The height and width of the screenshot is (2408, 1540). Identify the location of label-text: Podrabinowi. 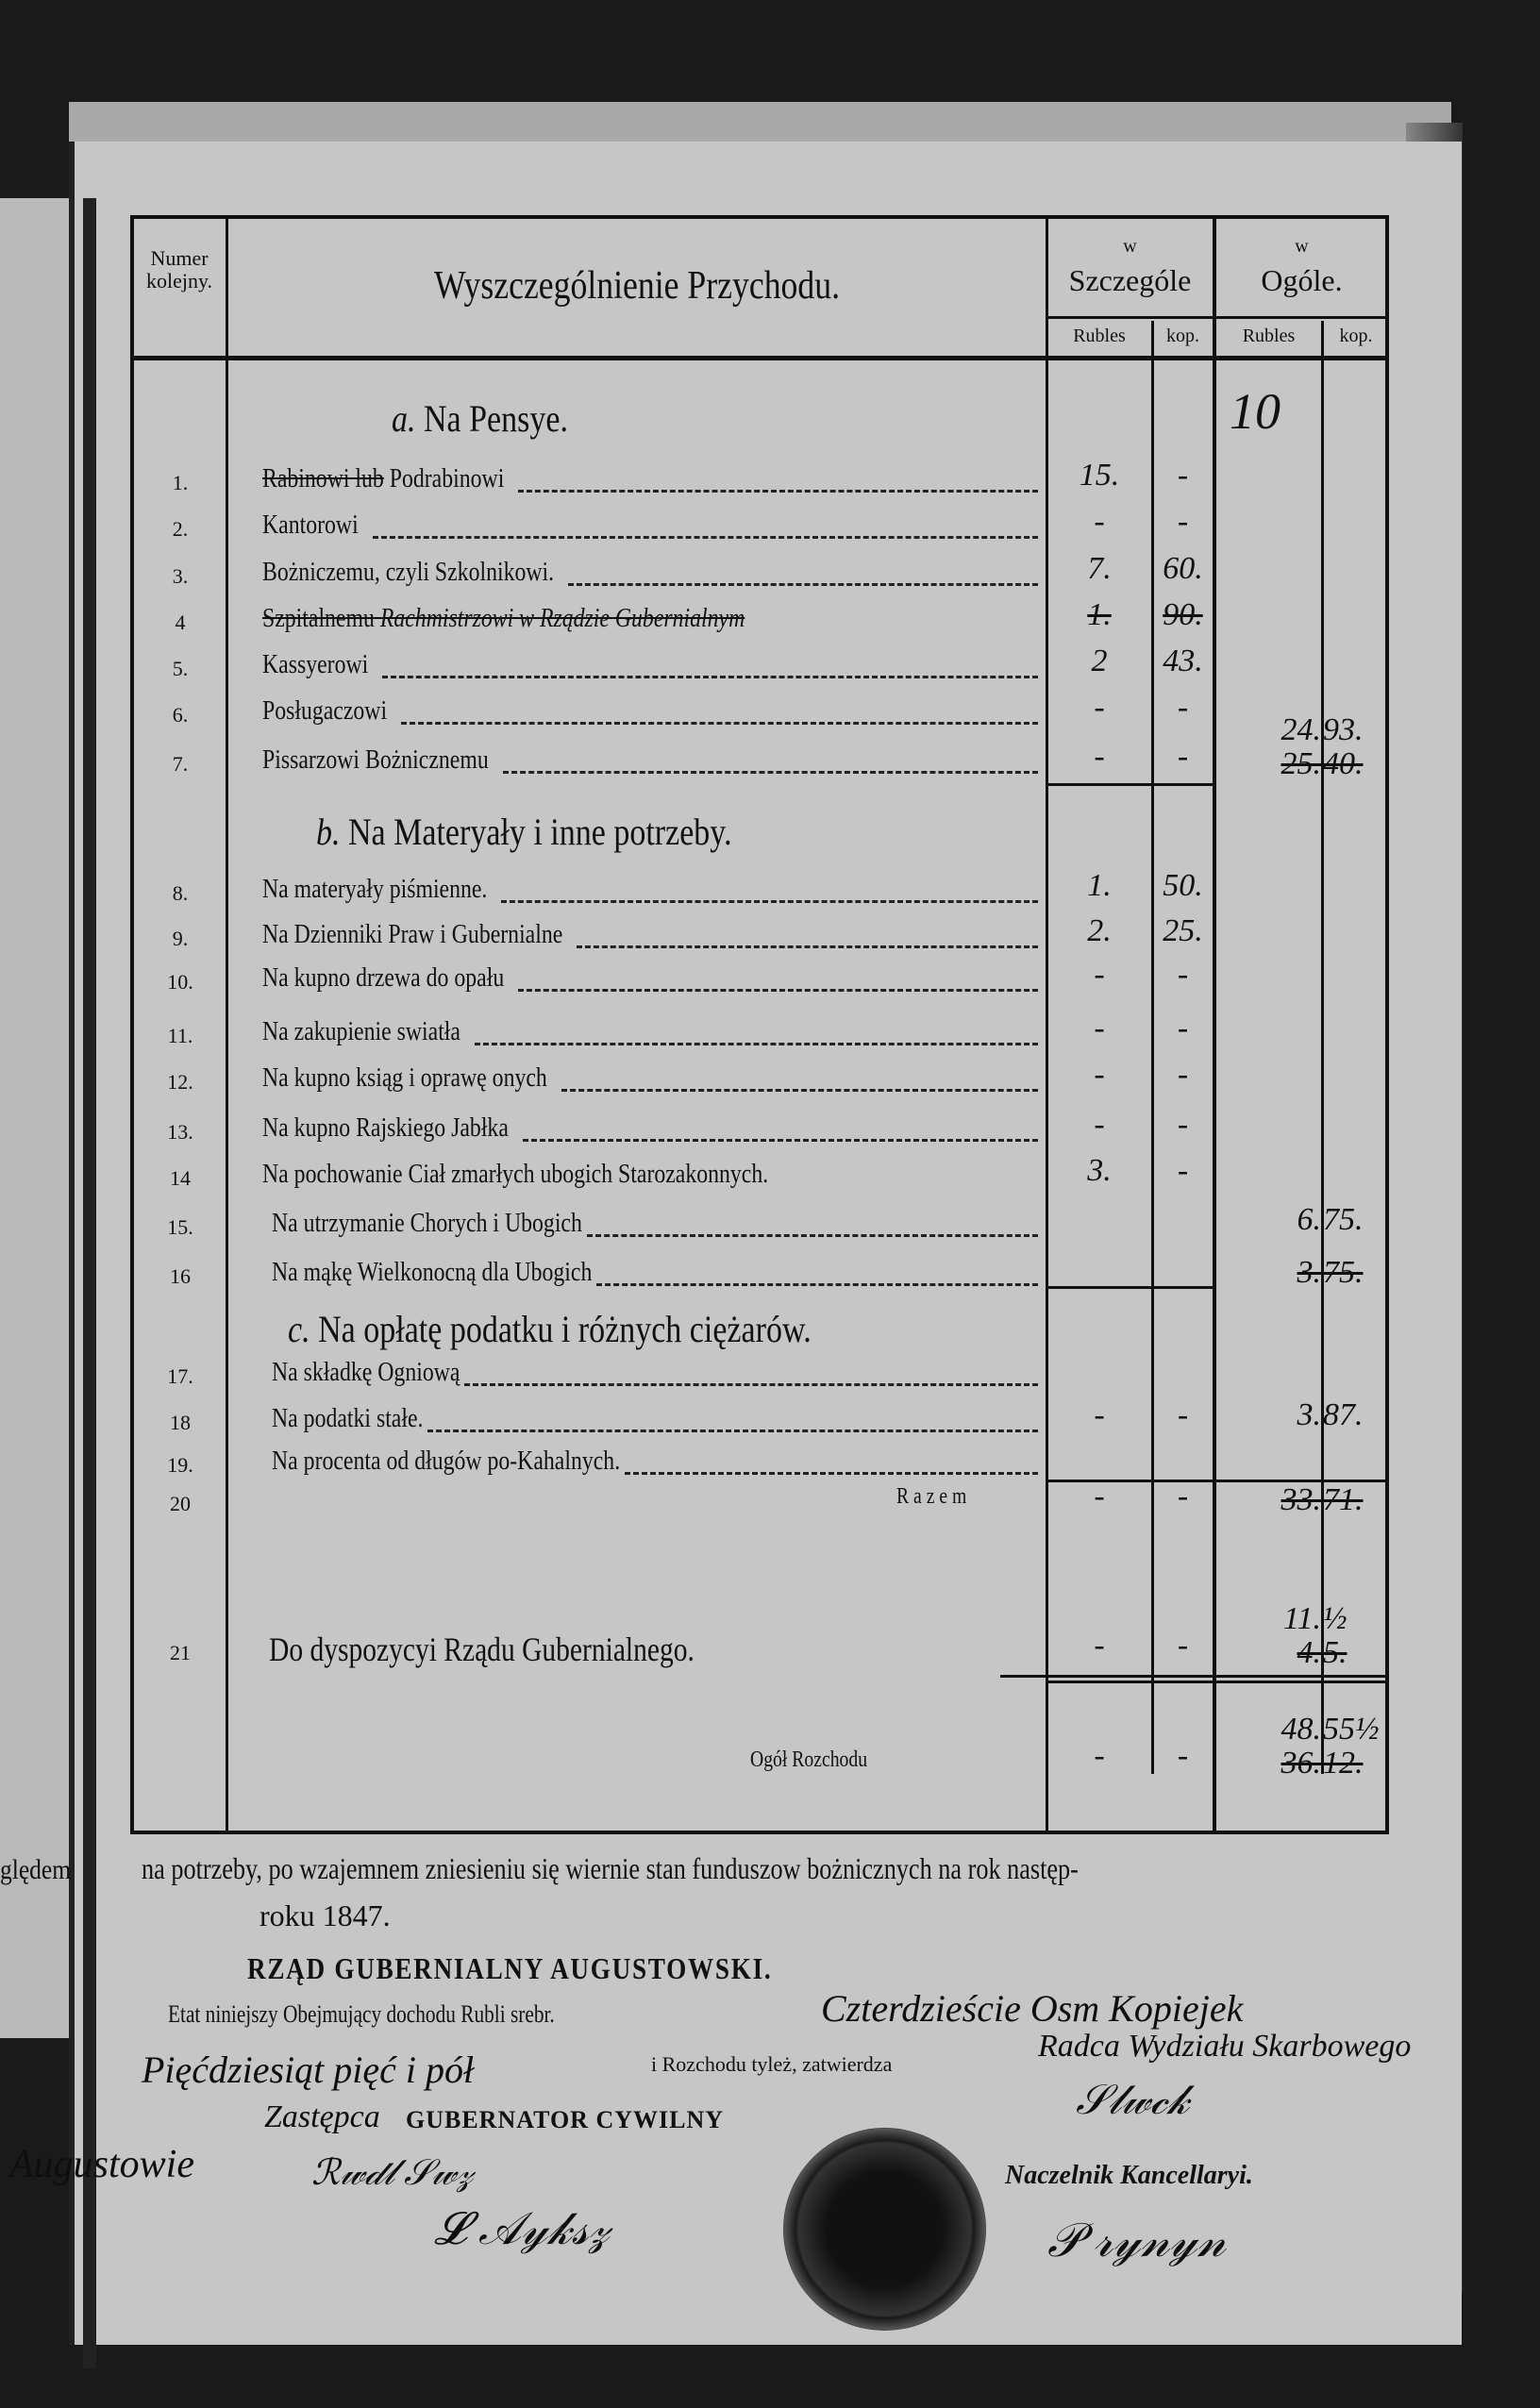
(444, 478).